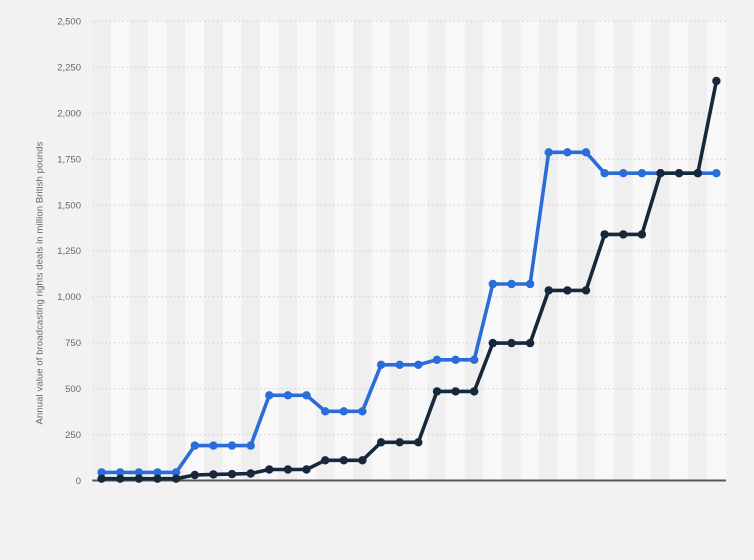 Image resolution: width=754 pixels, height=560 pixels. Describe the element at coordinates (73, 435) in the screenshot. I see `y-tick-label: 250` at that location.